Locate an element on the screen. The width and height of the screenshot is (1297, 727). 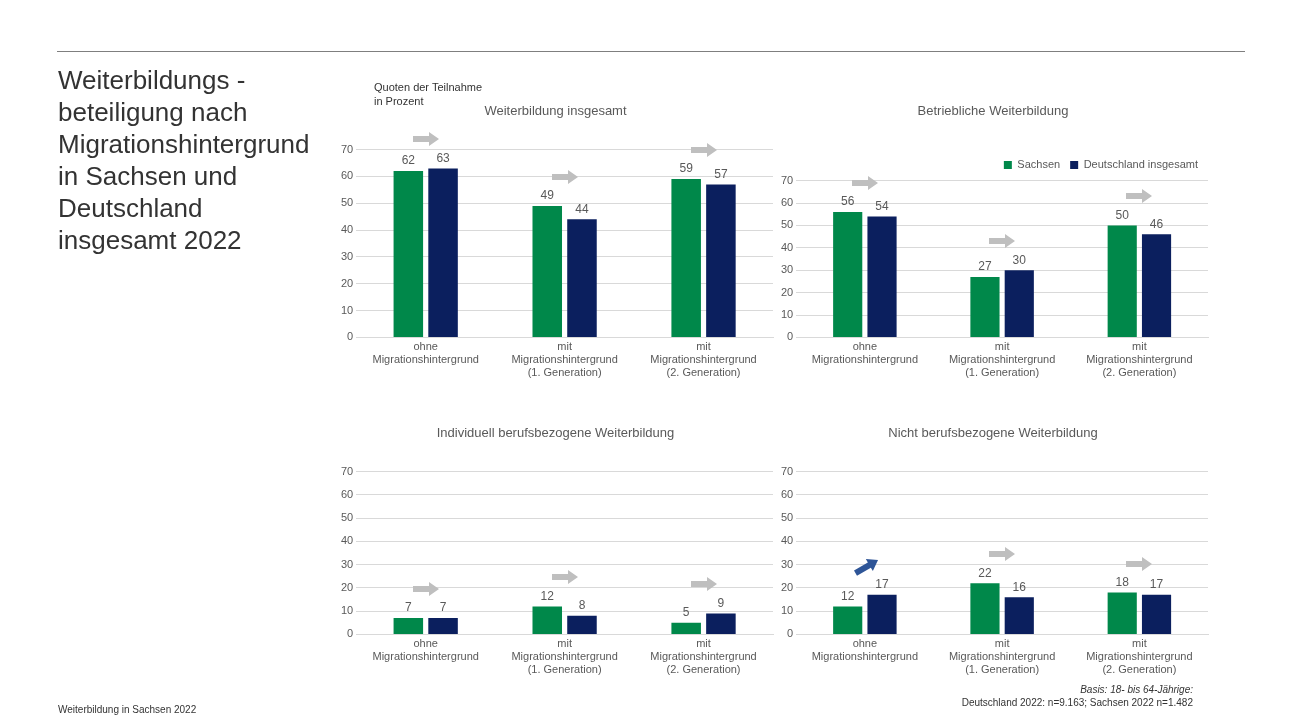
text: Basis: 18- bis 64-Jährige: is located at coordinates (1136, 689).